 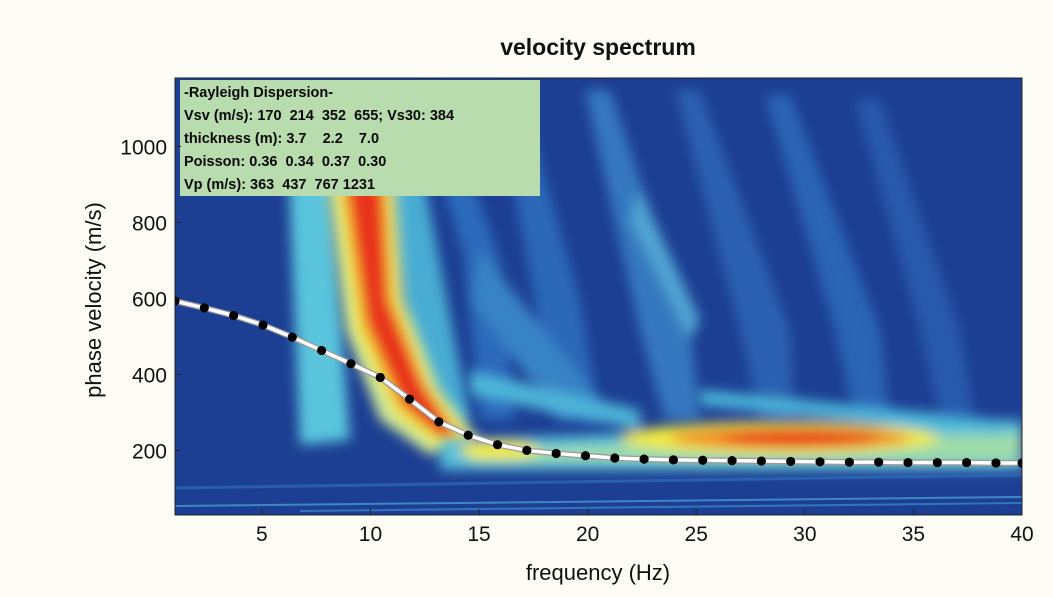 I want to click on x-tick-label: 20, so click(x=587, y=534).